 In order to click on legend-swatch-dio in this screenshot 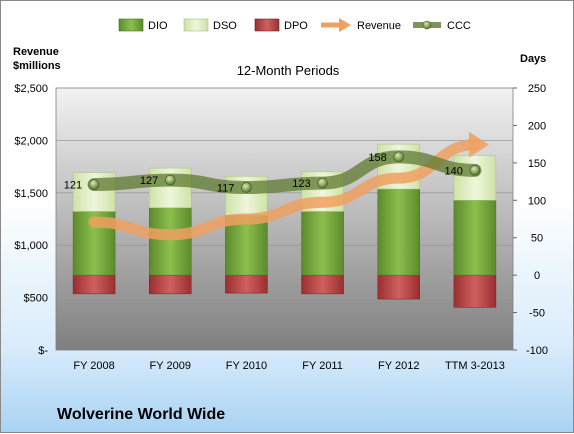, I will do `click(131, 25)`.